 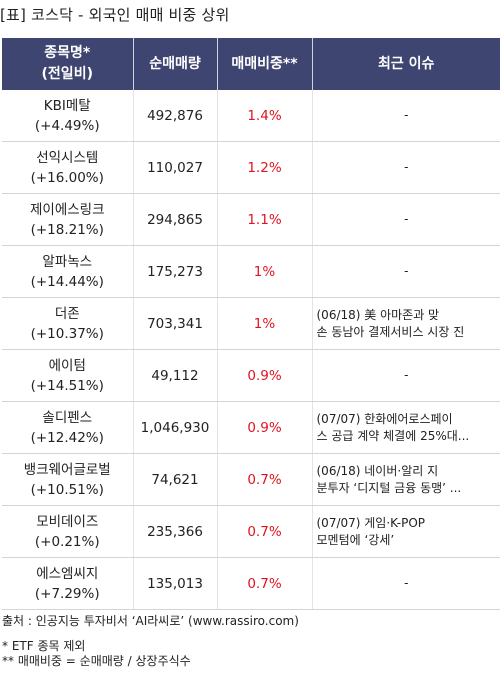 I want to click on header-issue: 최근 이슈, so click(x=406, y=64).